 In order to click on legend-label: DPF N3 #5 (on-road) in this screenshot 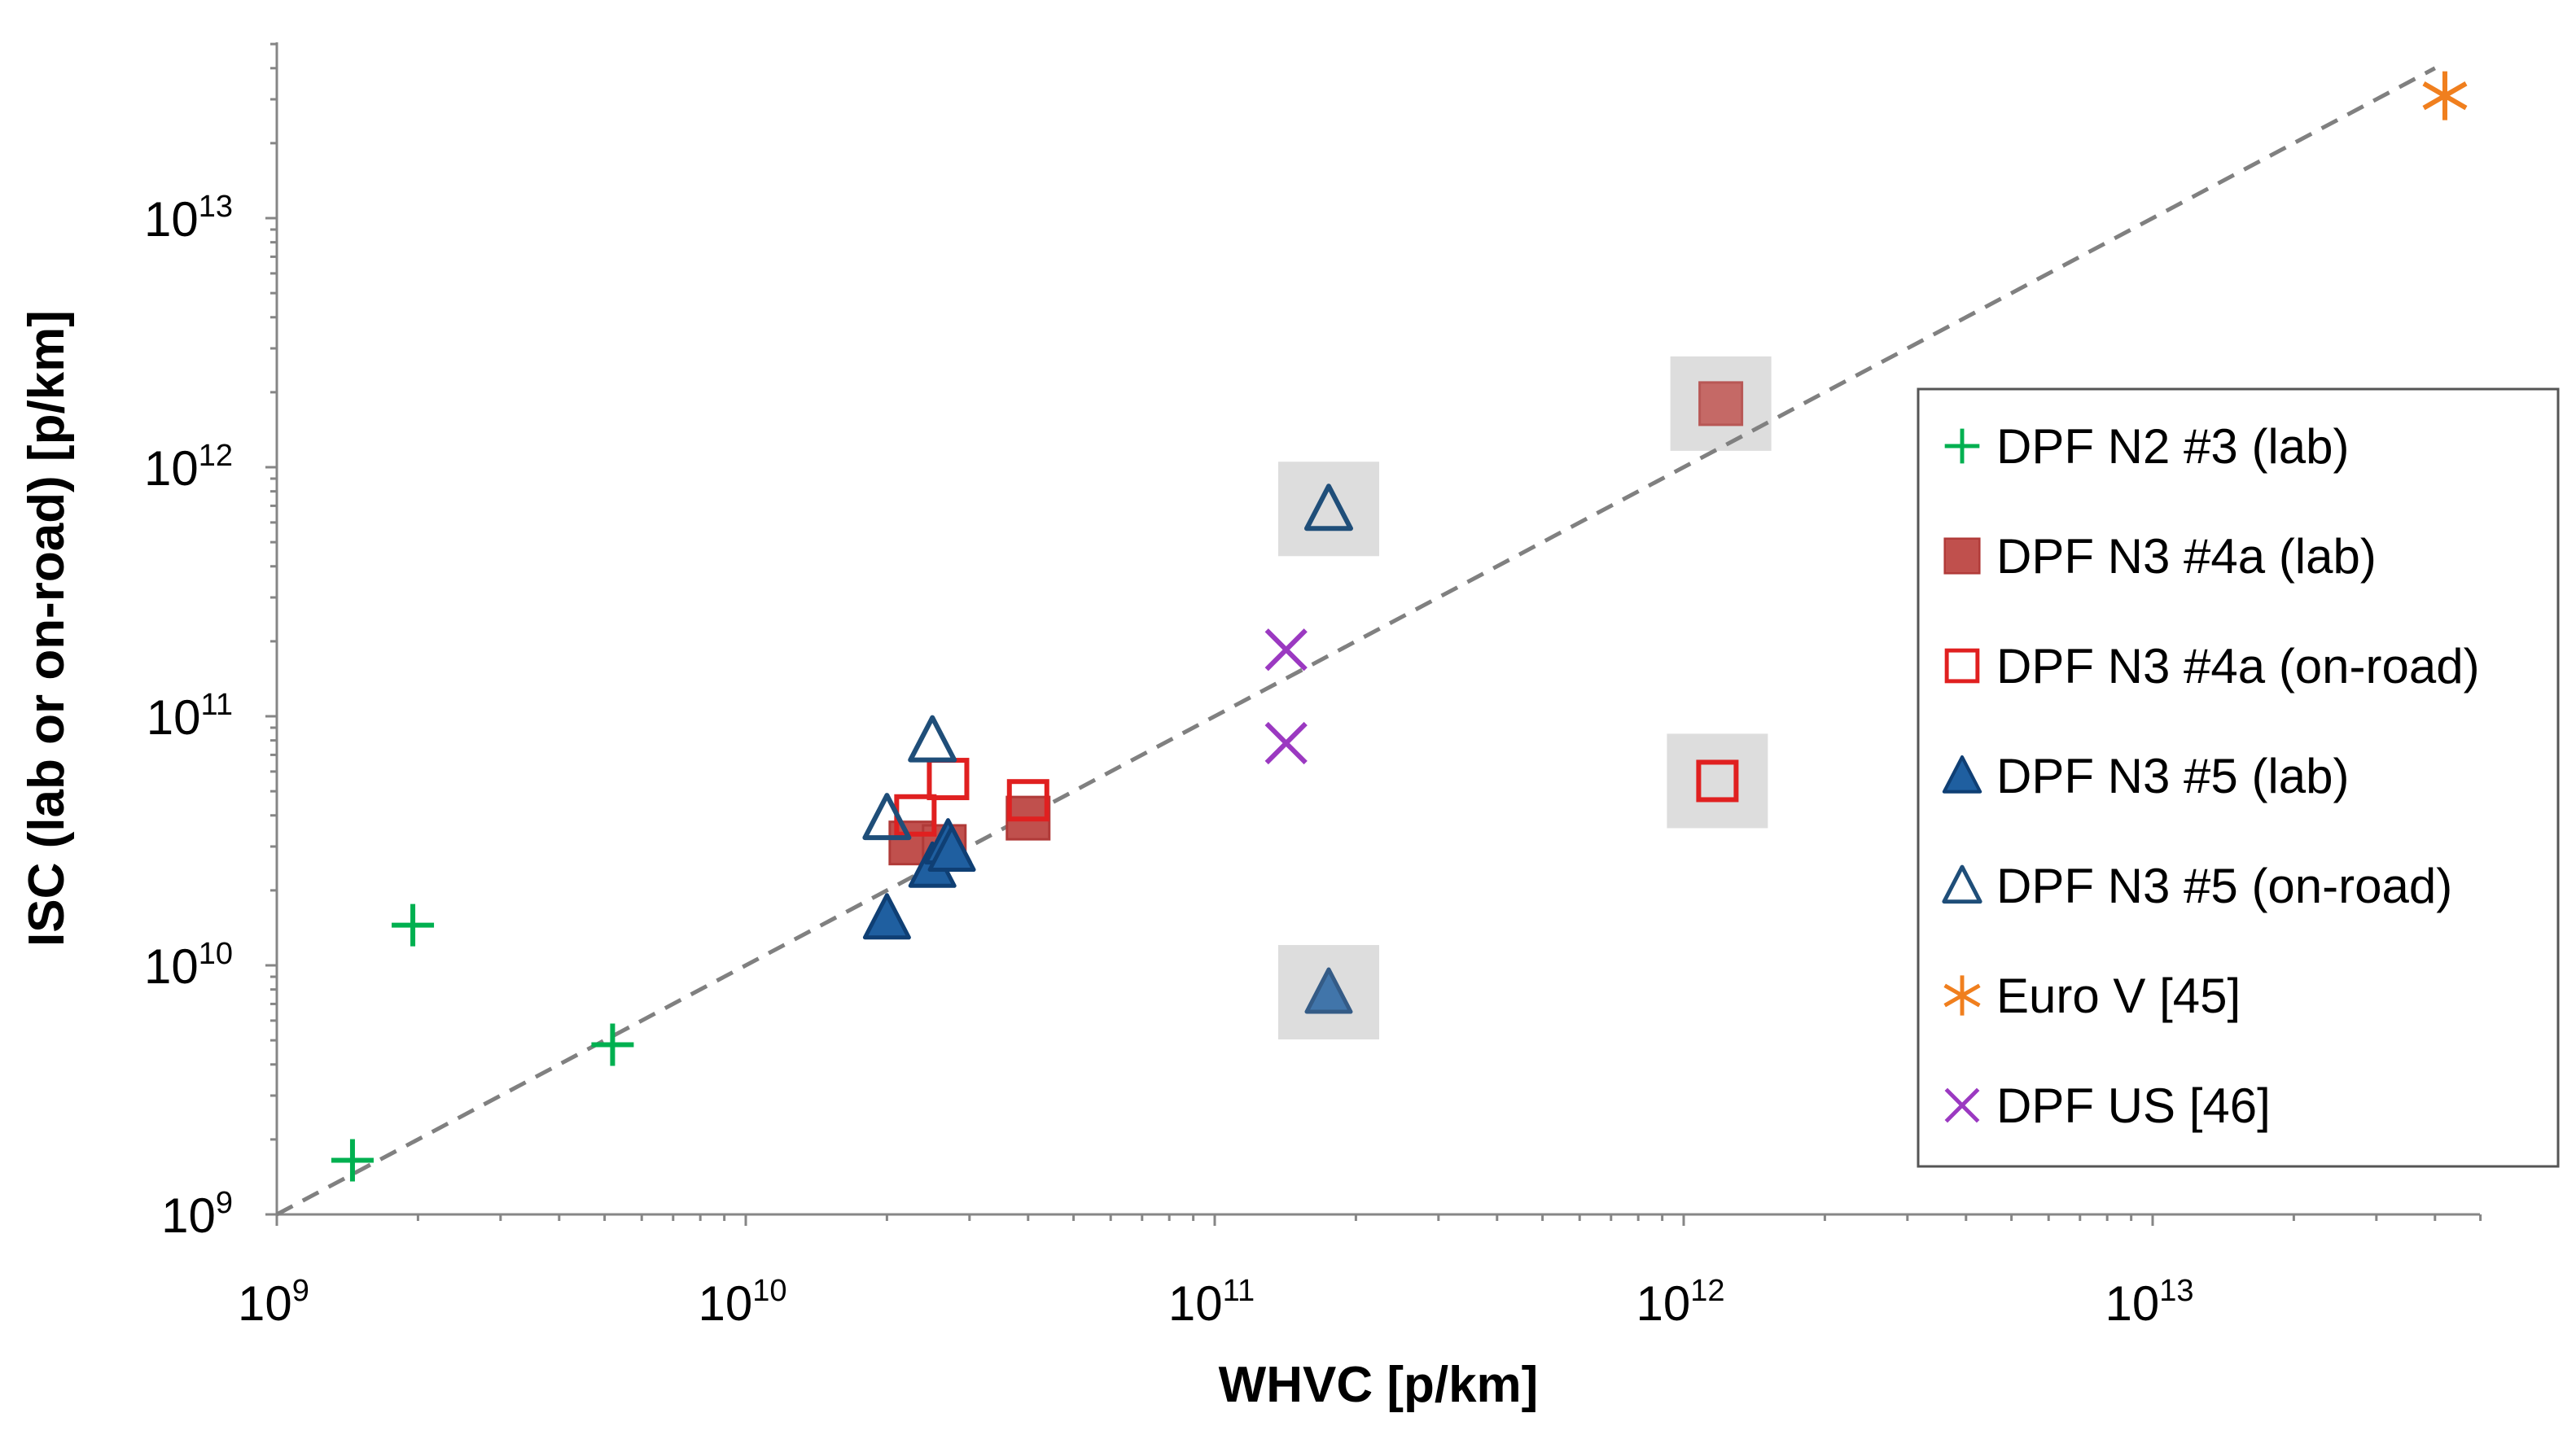, I will do `click(2224, 886)`.